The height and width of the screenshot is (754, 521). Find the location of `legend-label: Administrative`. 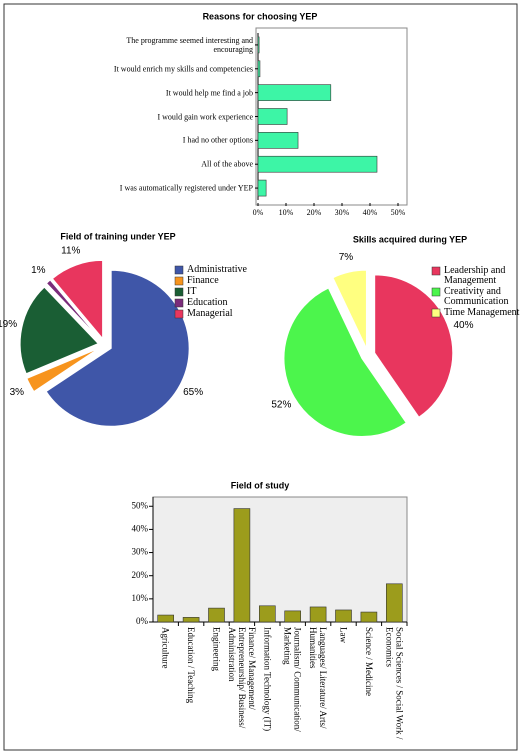

legend-label: Administrative is located at coordinates (217, 269).